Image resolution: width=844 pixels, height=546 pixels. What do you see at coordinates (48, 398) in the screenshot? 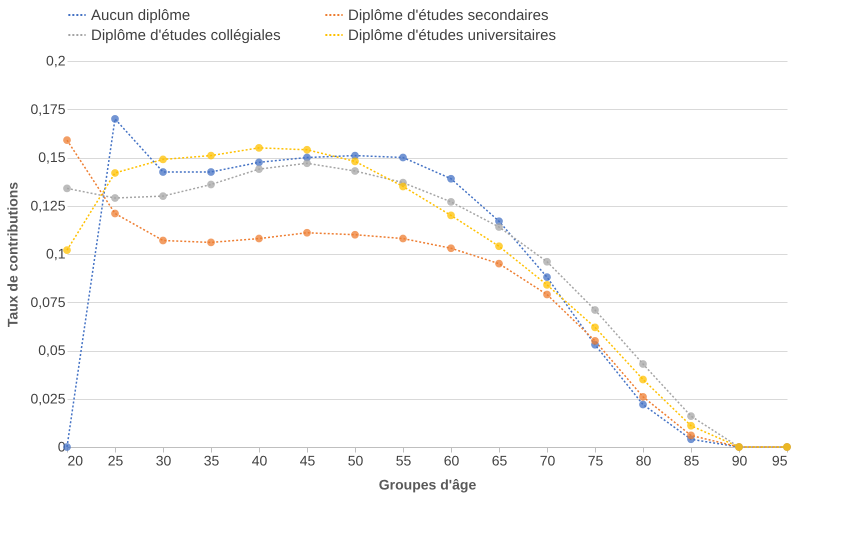
I see `y-tick-label: 0,025` at bounding box center [48, 398].